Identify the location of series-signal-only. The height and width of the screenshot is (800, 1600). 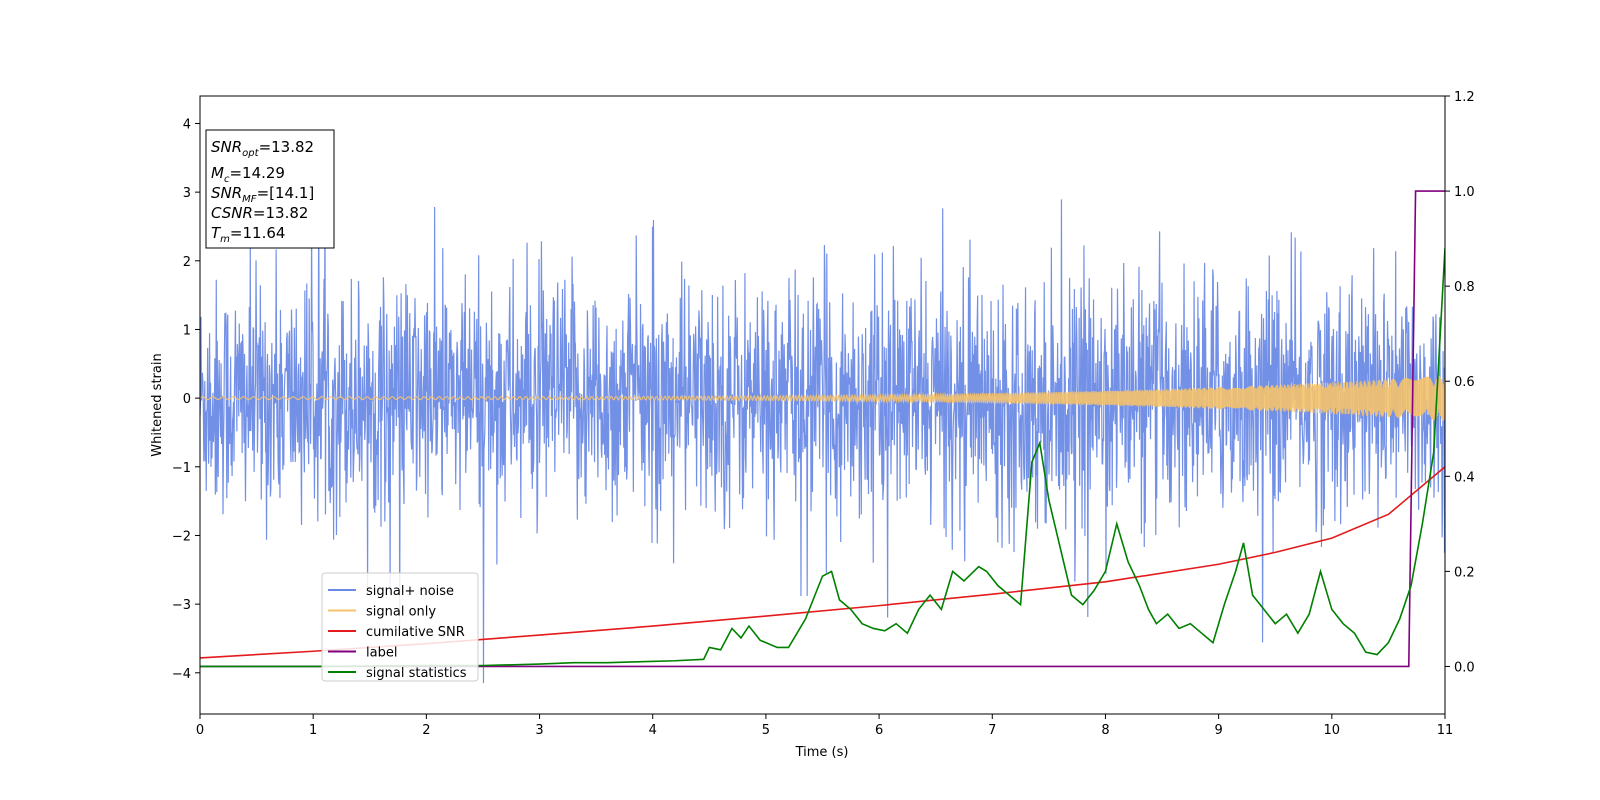
(822, 398).